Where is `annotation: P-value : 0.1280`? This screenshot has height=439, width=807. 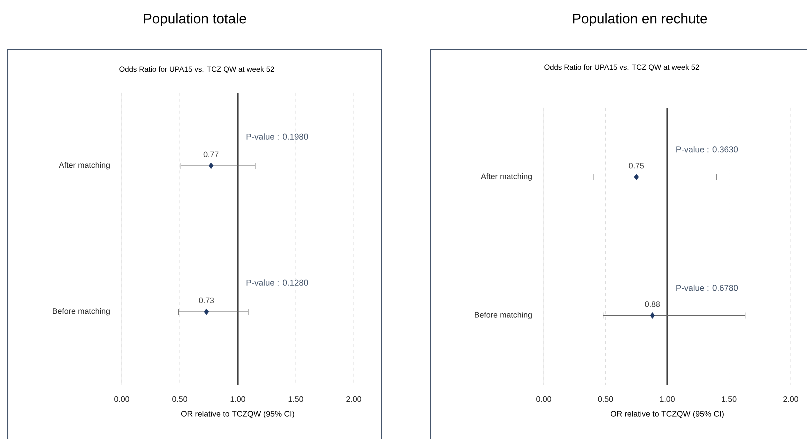 annotation: P-value : 0.1280 is located at coordinates (277, 283).